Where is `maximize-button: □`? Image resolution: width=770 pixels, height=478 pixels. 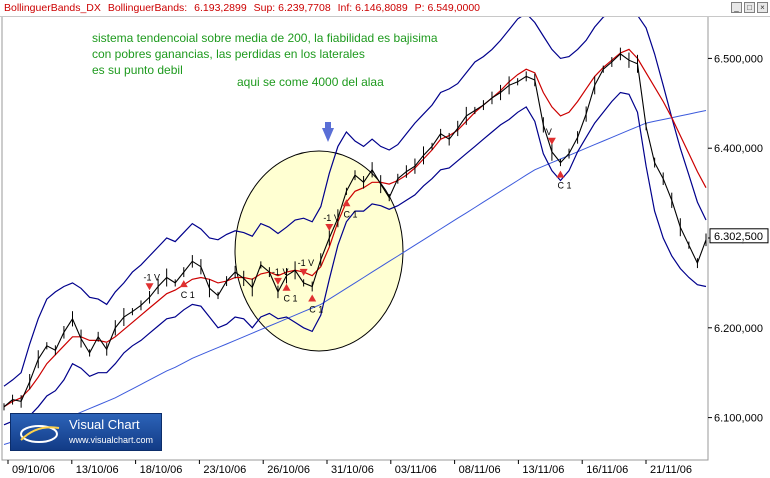 maximize-button: □ is located at coordinates (749, 7).